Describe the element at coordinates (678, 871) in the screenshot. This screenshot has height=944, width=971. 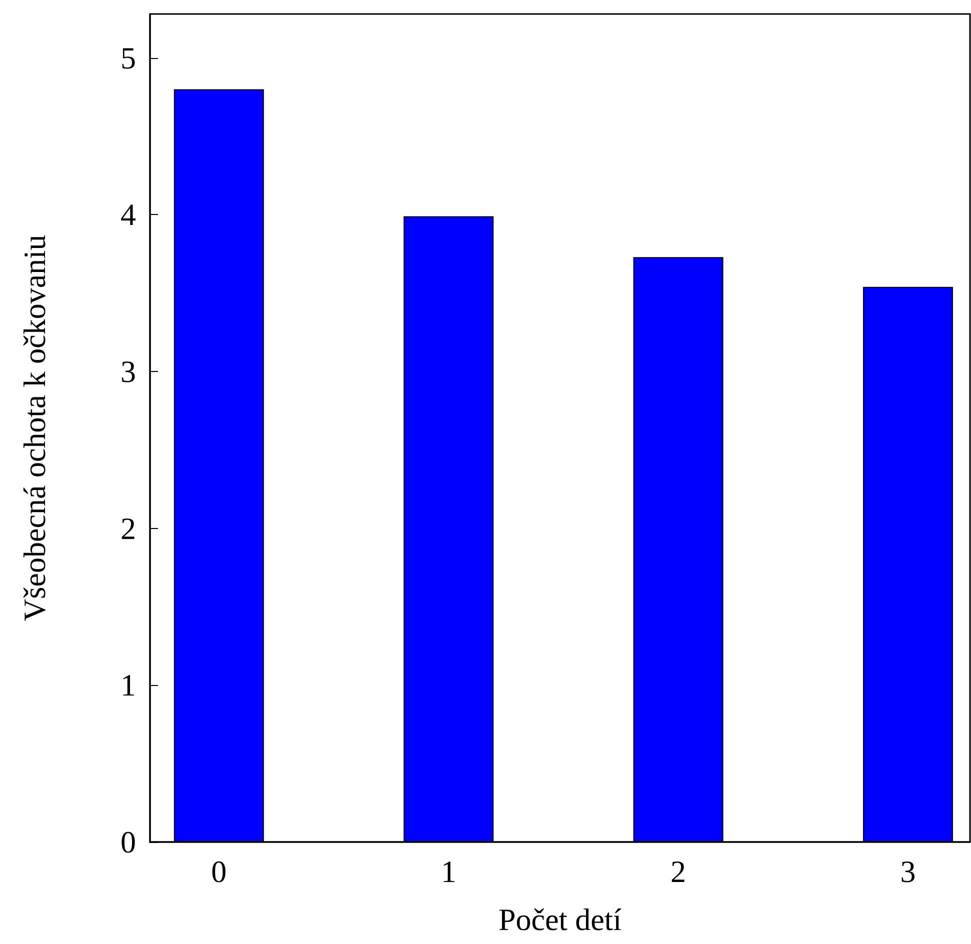
I see `x-tick-label: 2` at that location.